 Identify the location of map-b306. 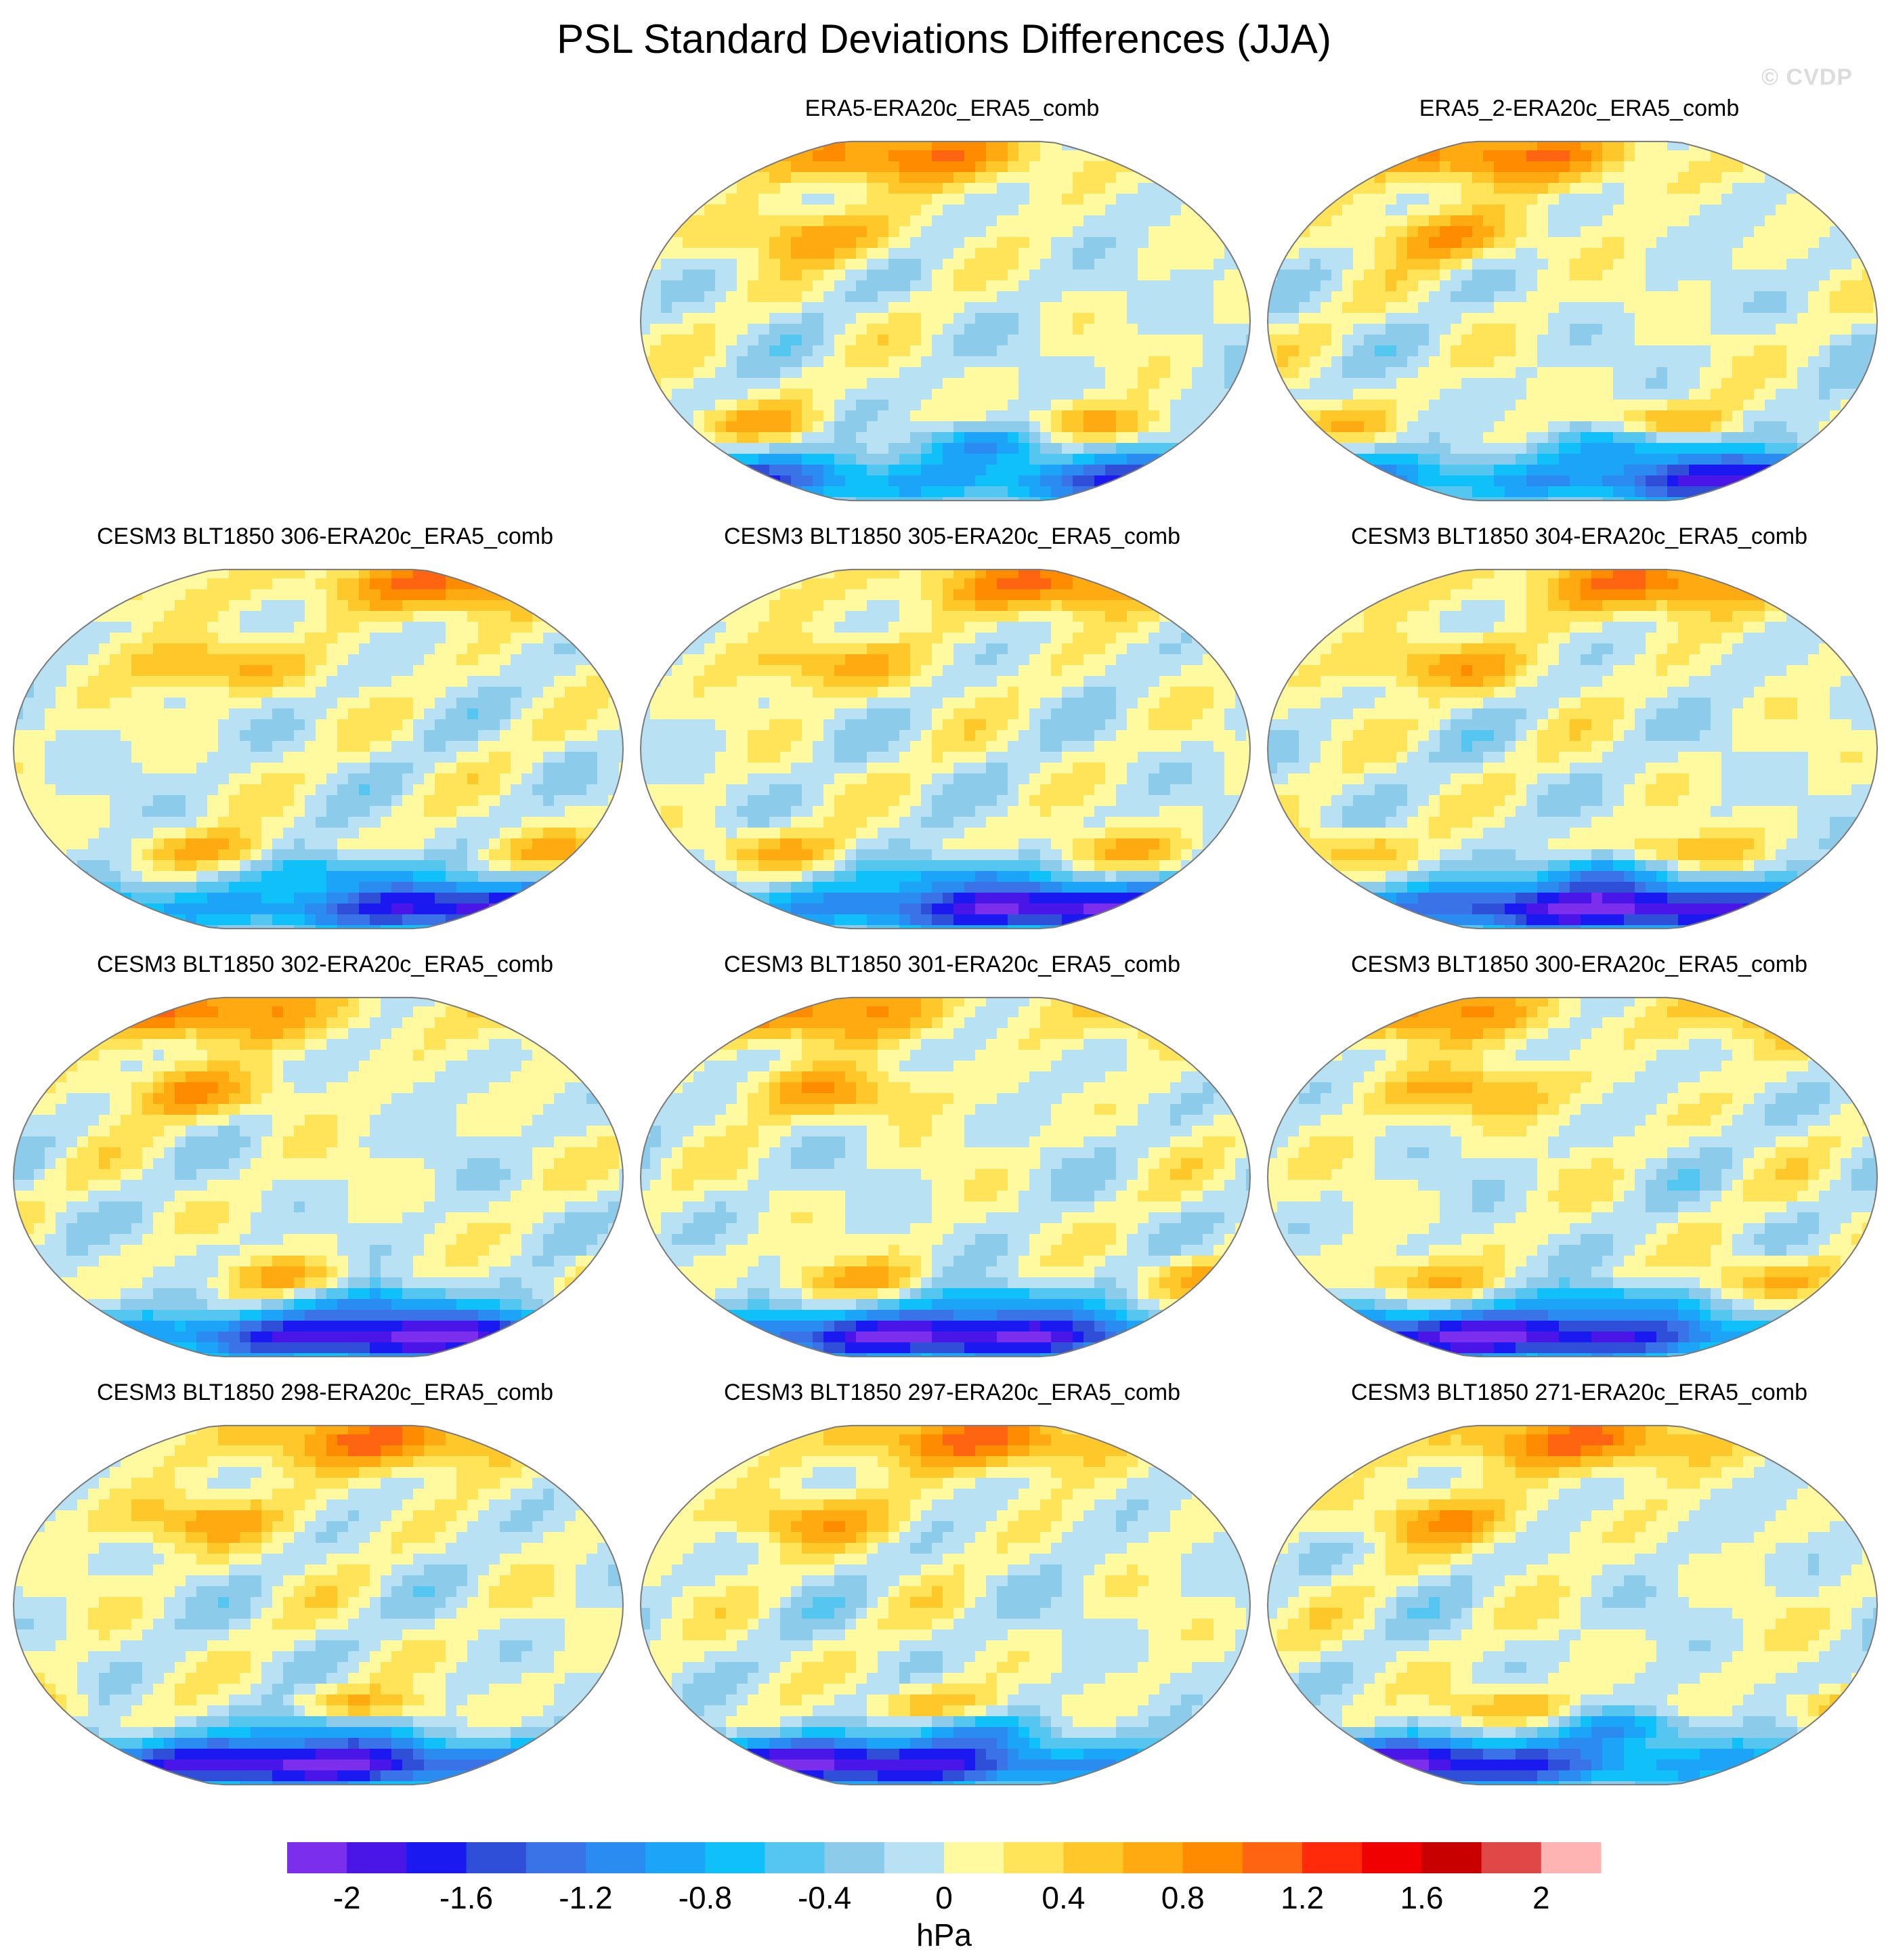
(318, 749).